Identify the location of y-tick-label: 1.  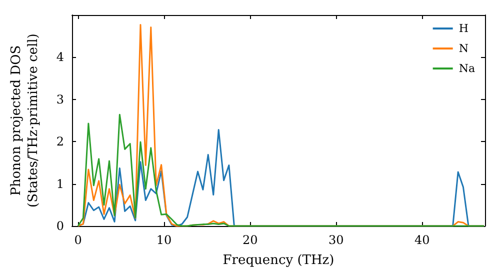
(60, 183).